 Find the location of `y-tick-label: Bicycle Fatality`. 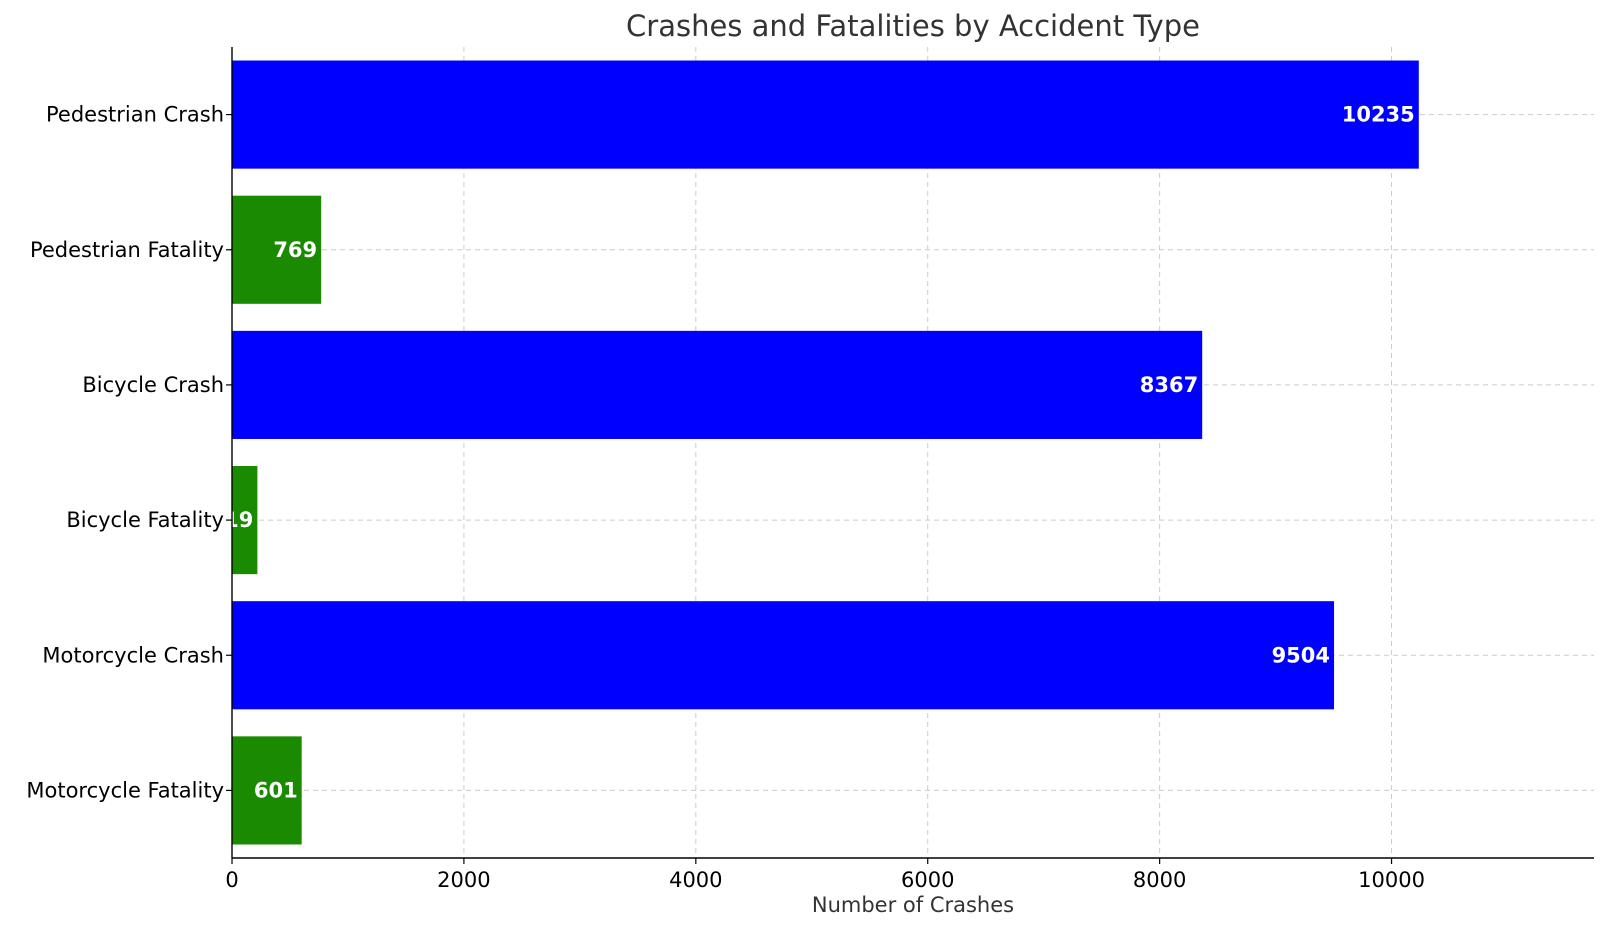

y-tick-label: Bicycle Fatality is located at coordinates (145, 520).